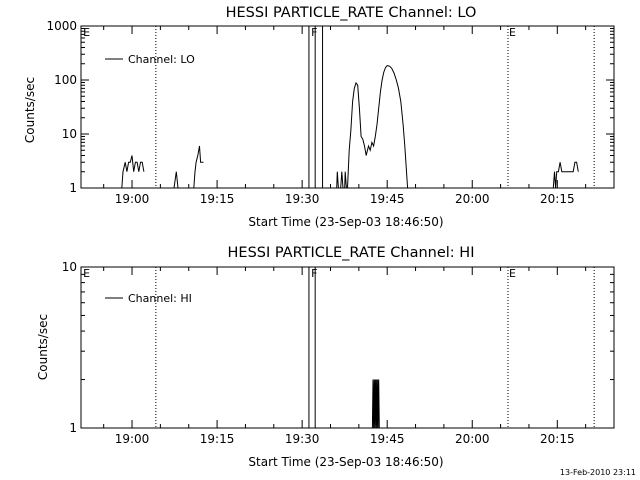 Image resolution: width=640 pixels, height=480 pixels. I want to click on panel-hi-xtick-label-2: 19:30, so click(302, 439).